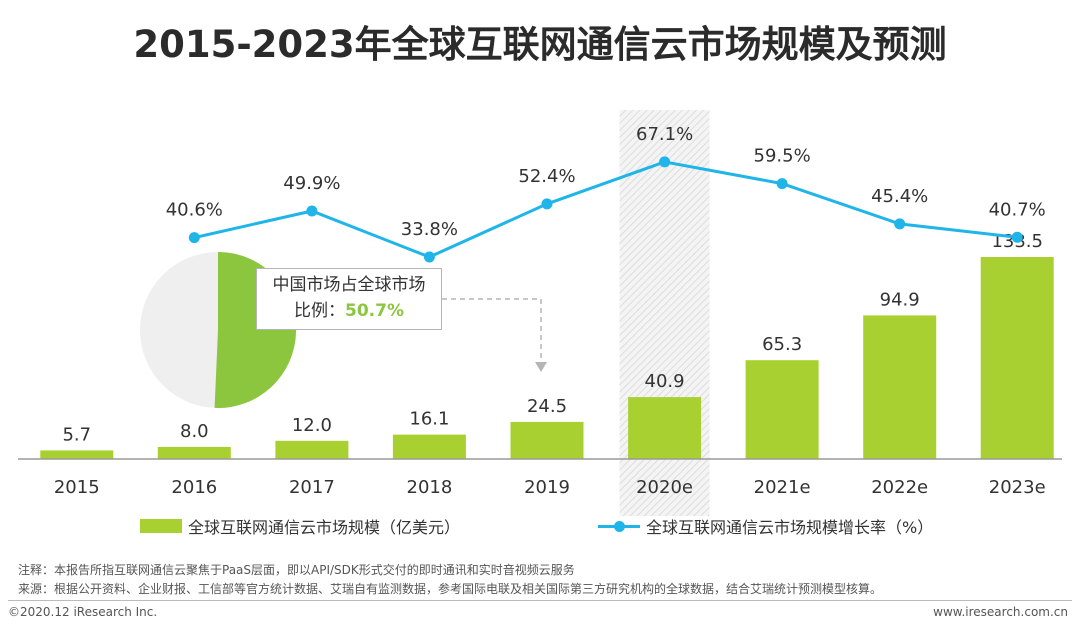 This screenshot has width=1080, height=634. I want to click on bar-label-2018: 16.1, so click(429, 419).